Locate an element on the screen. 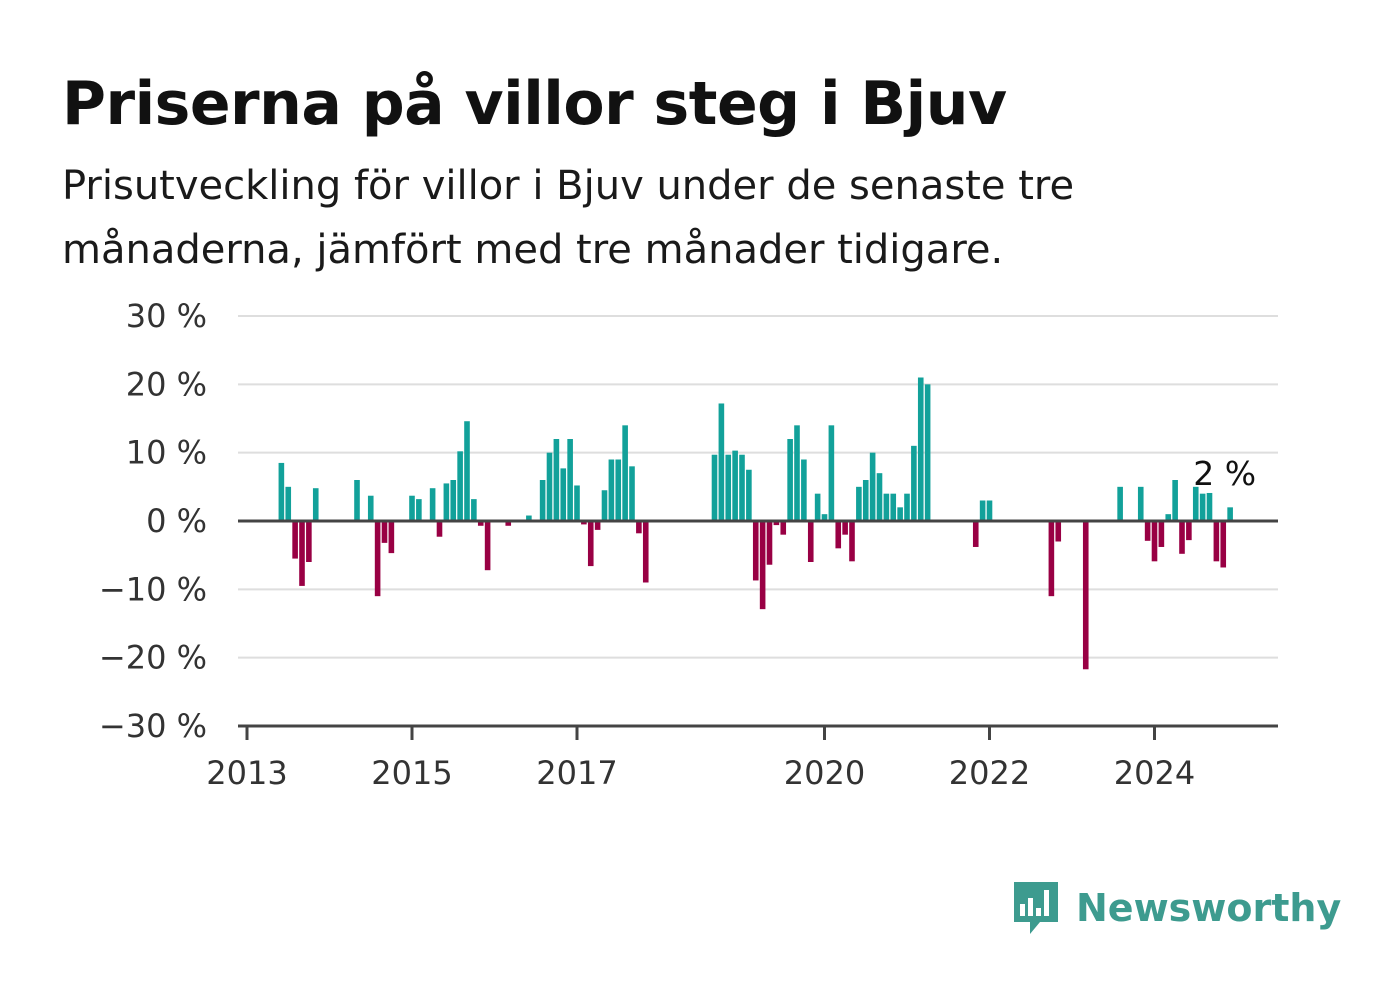 This screenshot has width=1382, height=999. last-value-annotation: 2 % is located at coordinates (1224, 473).